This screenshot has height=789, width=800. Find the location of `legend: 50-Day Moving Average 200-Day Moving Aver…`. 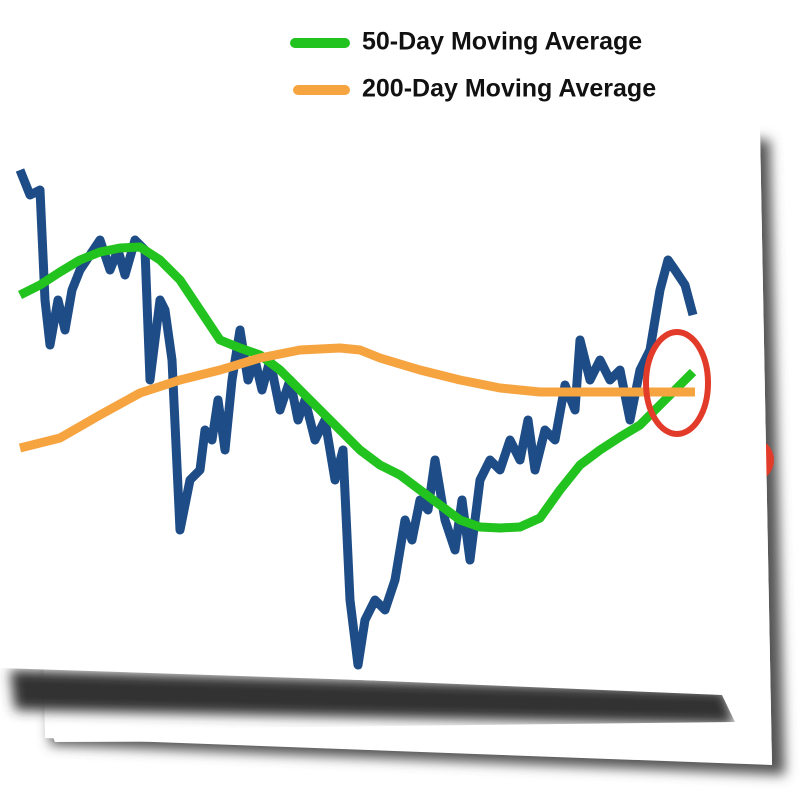

legend: 50-Day Moving Average 200-Day Moving Aver… is located at coordinates (473, 65).